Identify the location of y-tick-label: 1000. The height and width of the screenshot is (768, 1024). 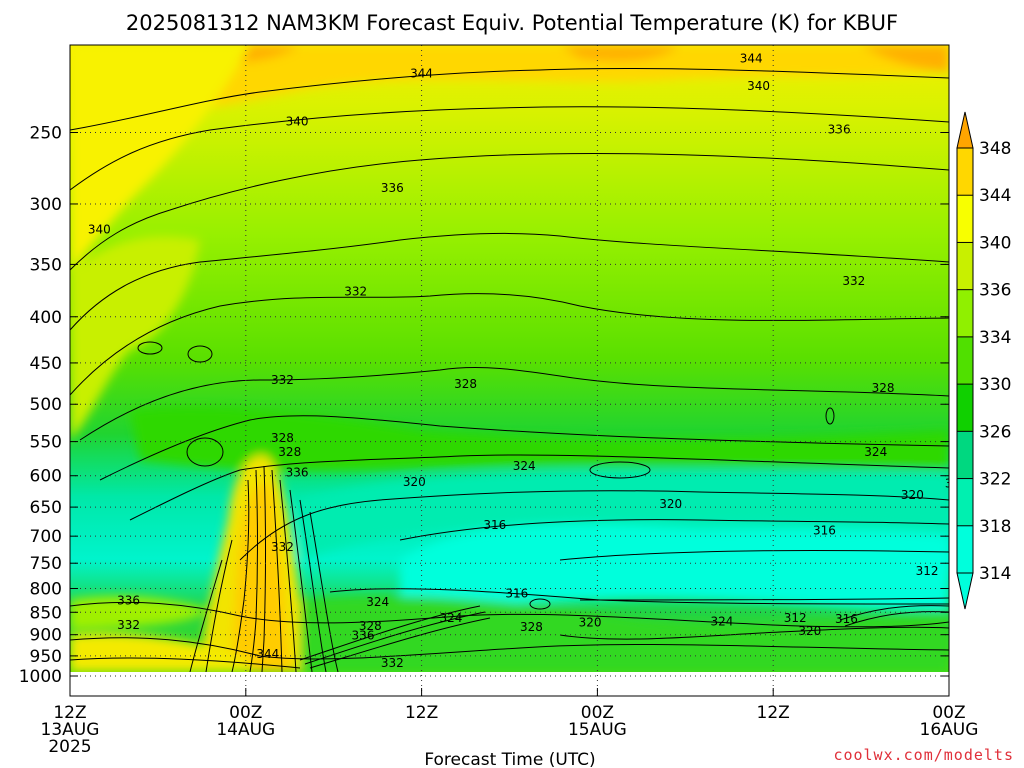
(40, 677).